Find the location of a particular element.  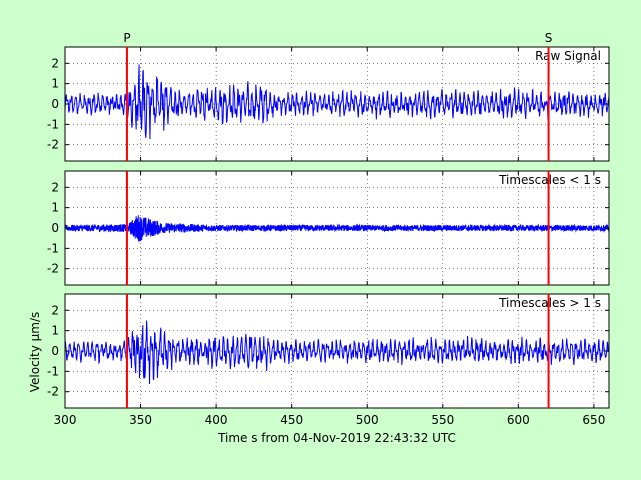

x-tick-label: 500 is located at coordinates (367, 420).